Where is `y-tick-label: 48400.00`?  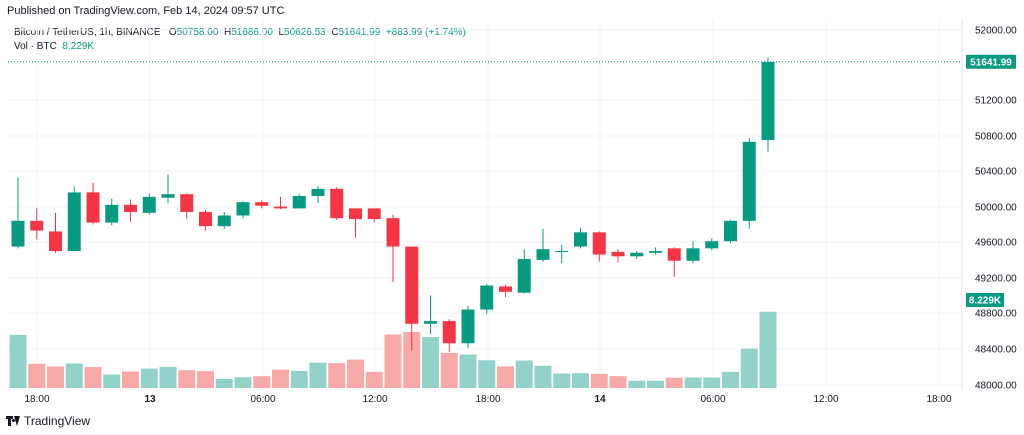
y-tick-label: 48400.00 is located at coordinates (996, 350).